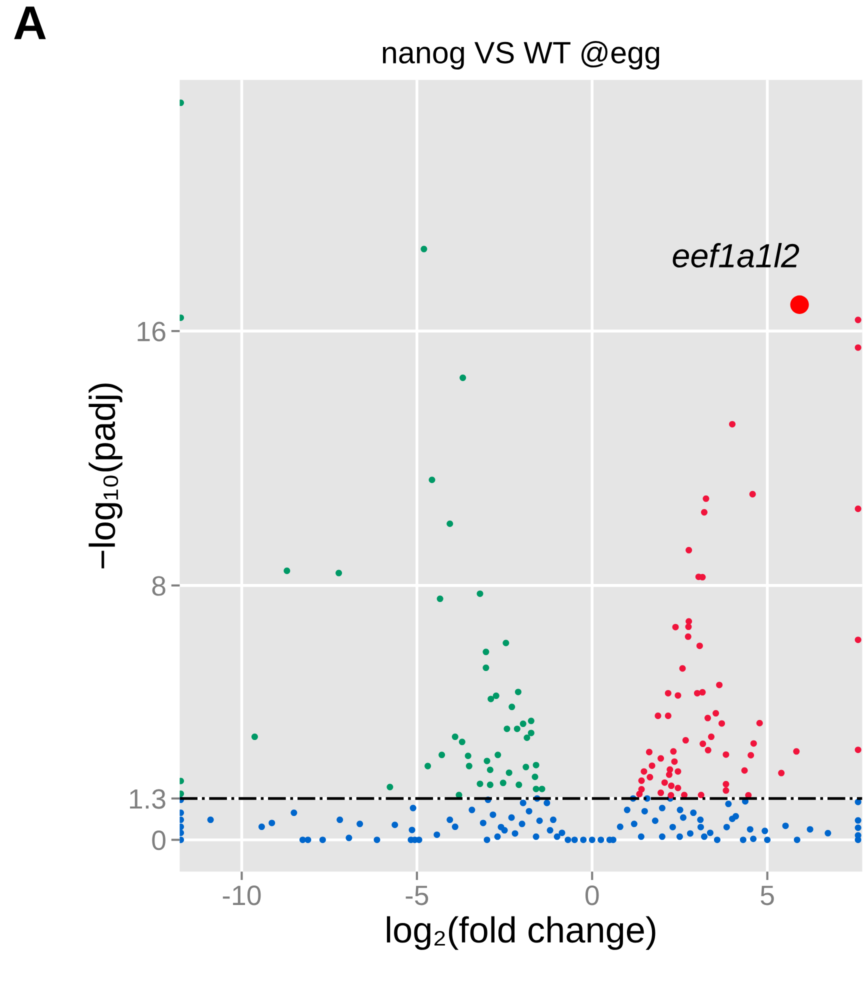  Describe the element at coordinates (767, 896) in the screenshot. I see `x-tick-label: 5` at that location.